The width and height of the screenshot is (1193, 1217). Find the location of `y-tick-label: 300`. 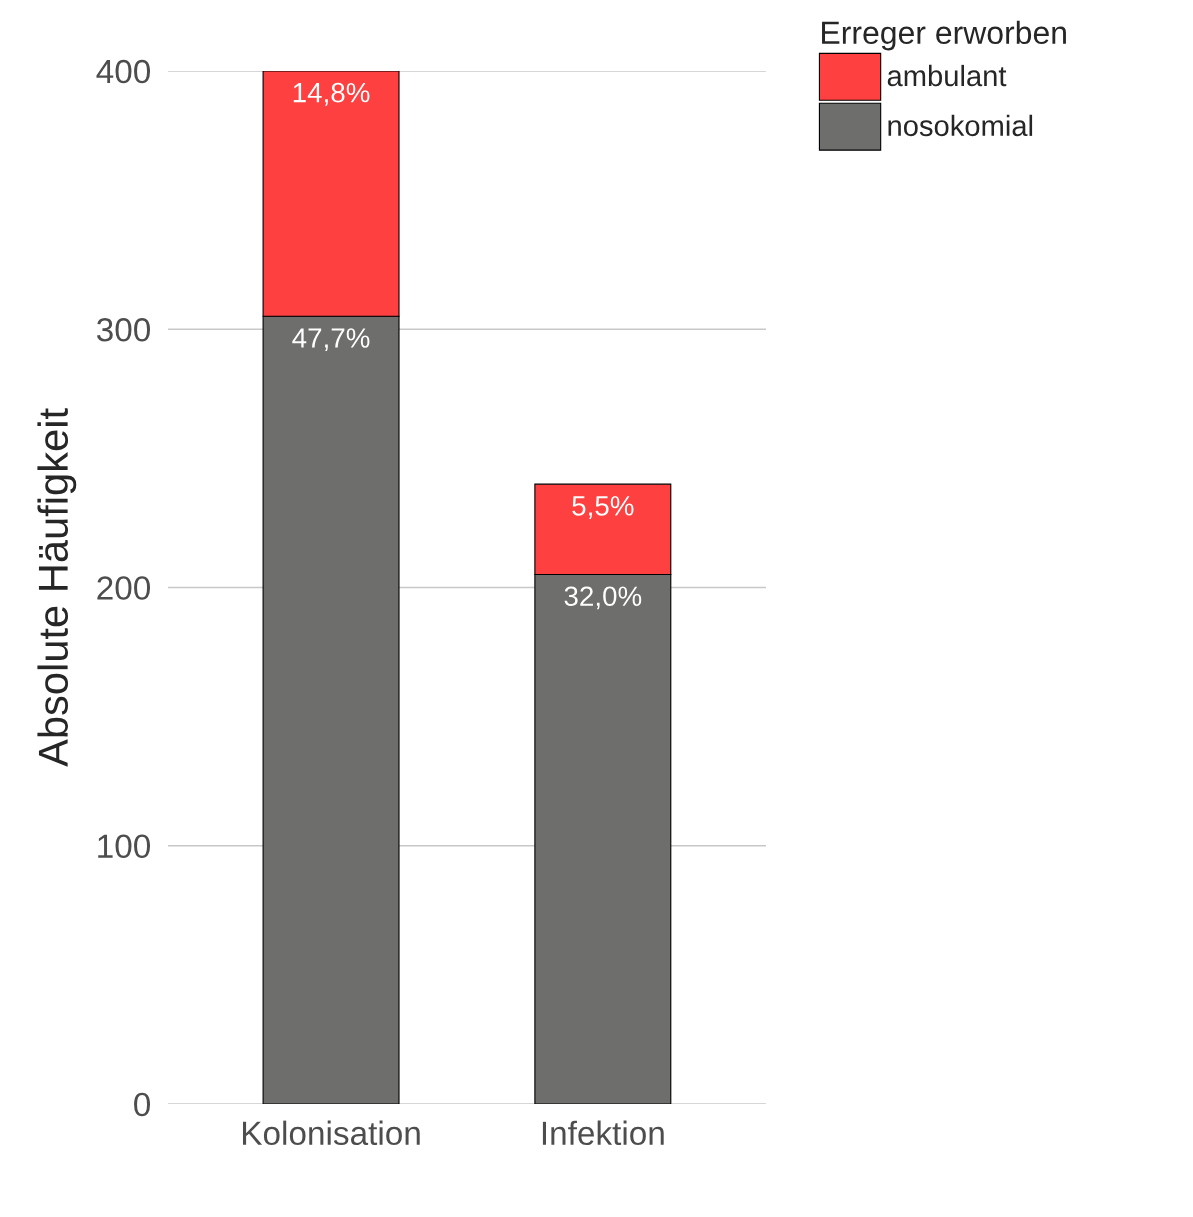

y-tick-label: 300 is located at coordinates (123, 330).